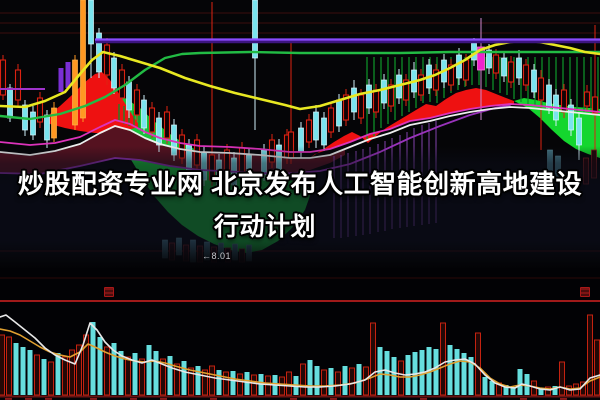 This screenshot has height=400, width=600. Describe the element at coordinates (300, 184) in the screenshot. I see `headline-line-1: 炒股配资专业网 北京发布人工智能创新高地建设` at that location.